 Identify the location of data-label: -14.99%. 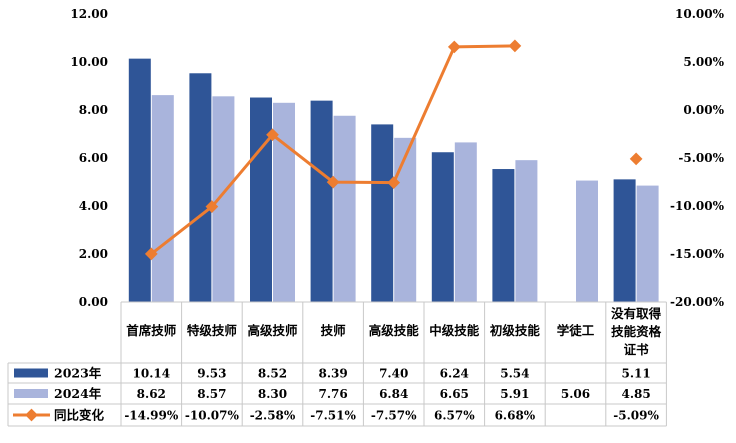
(151, 416).